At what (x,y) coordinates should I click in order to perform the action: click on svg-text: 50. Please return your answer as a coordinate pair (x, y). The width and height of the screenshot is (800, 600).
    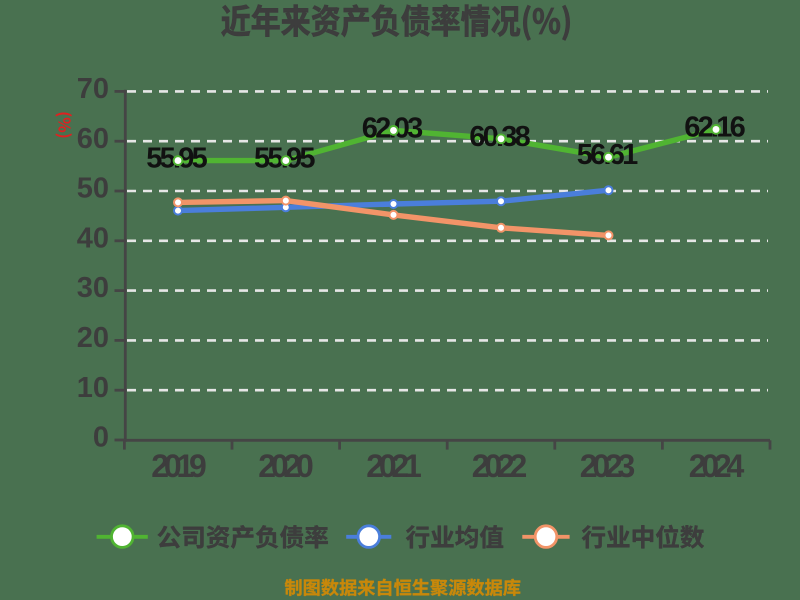
    Looking at the image, I should click on (93, 189).